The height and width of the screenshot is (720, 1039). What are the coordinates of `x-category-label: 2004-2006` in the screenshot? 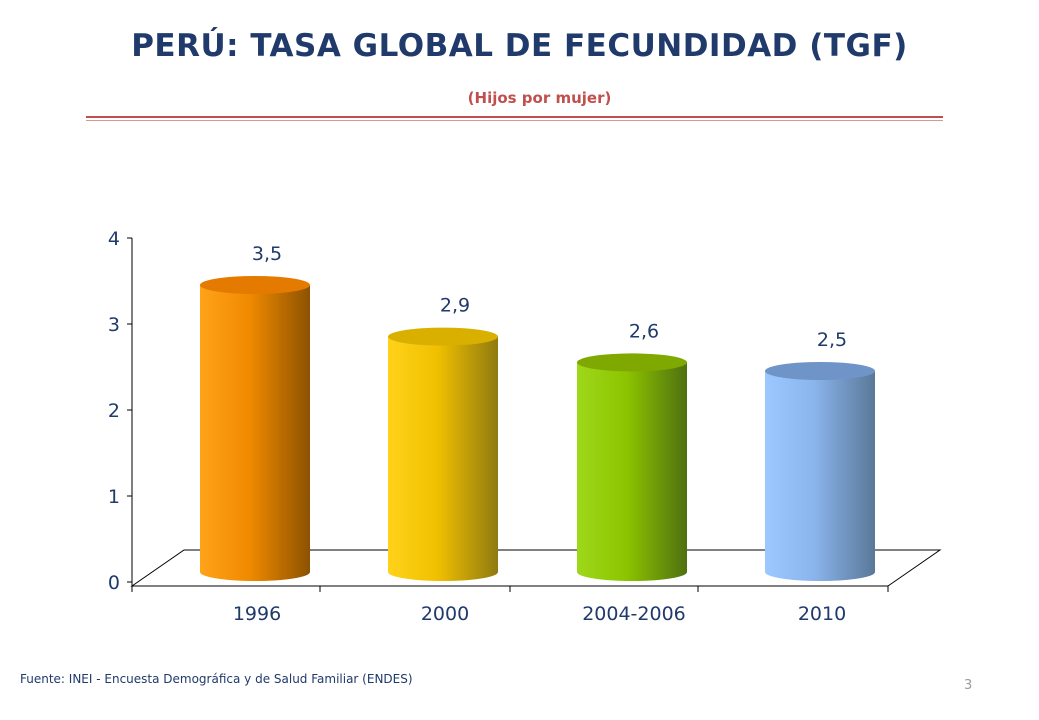 It's located at (634, 614).